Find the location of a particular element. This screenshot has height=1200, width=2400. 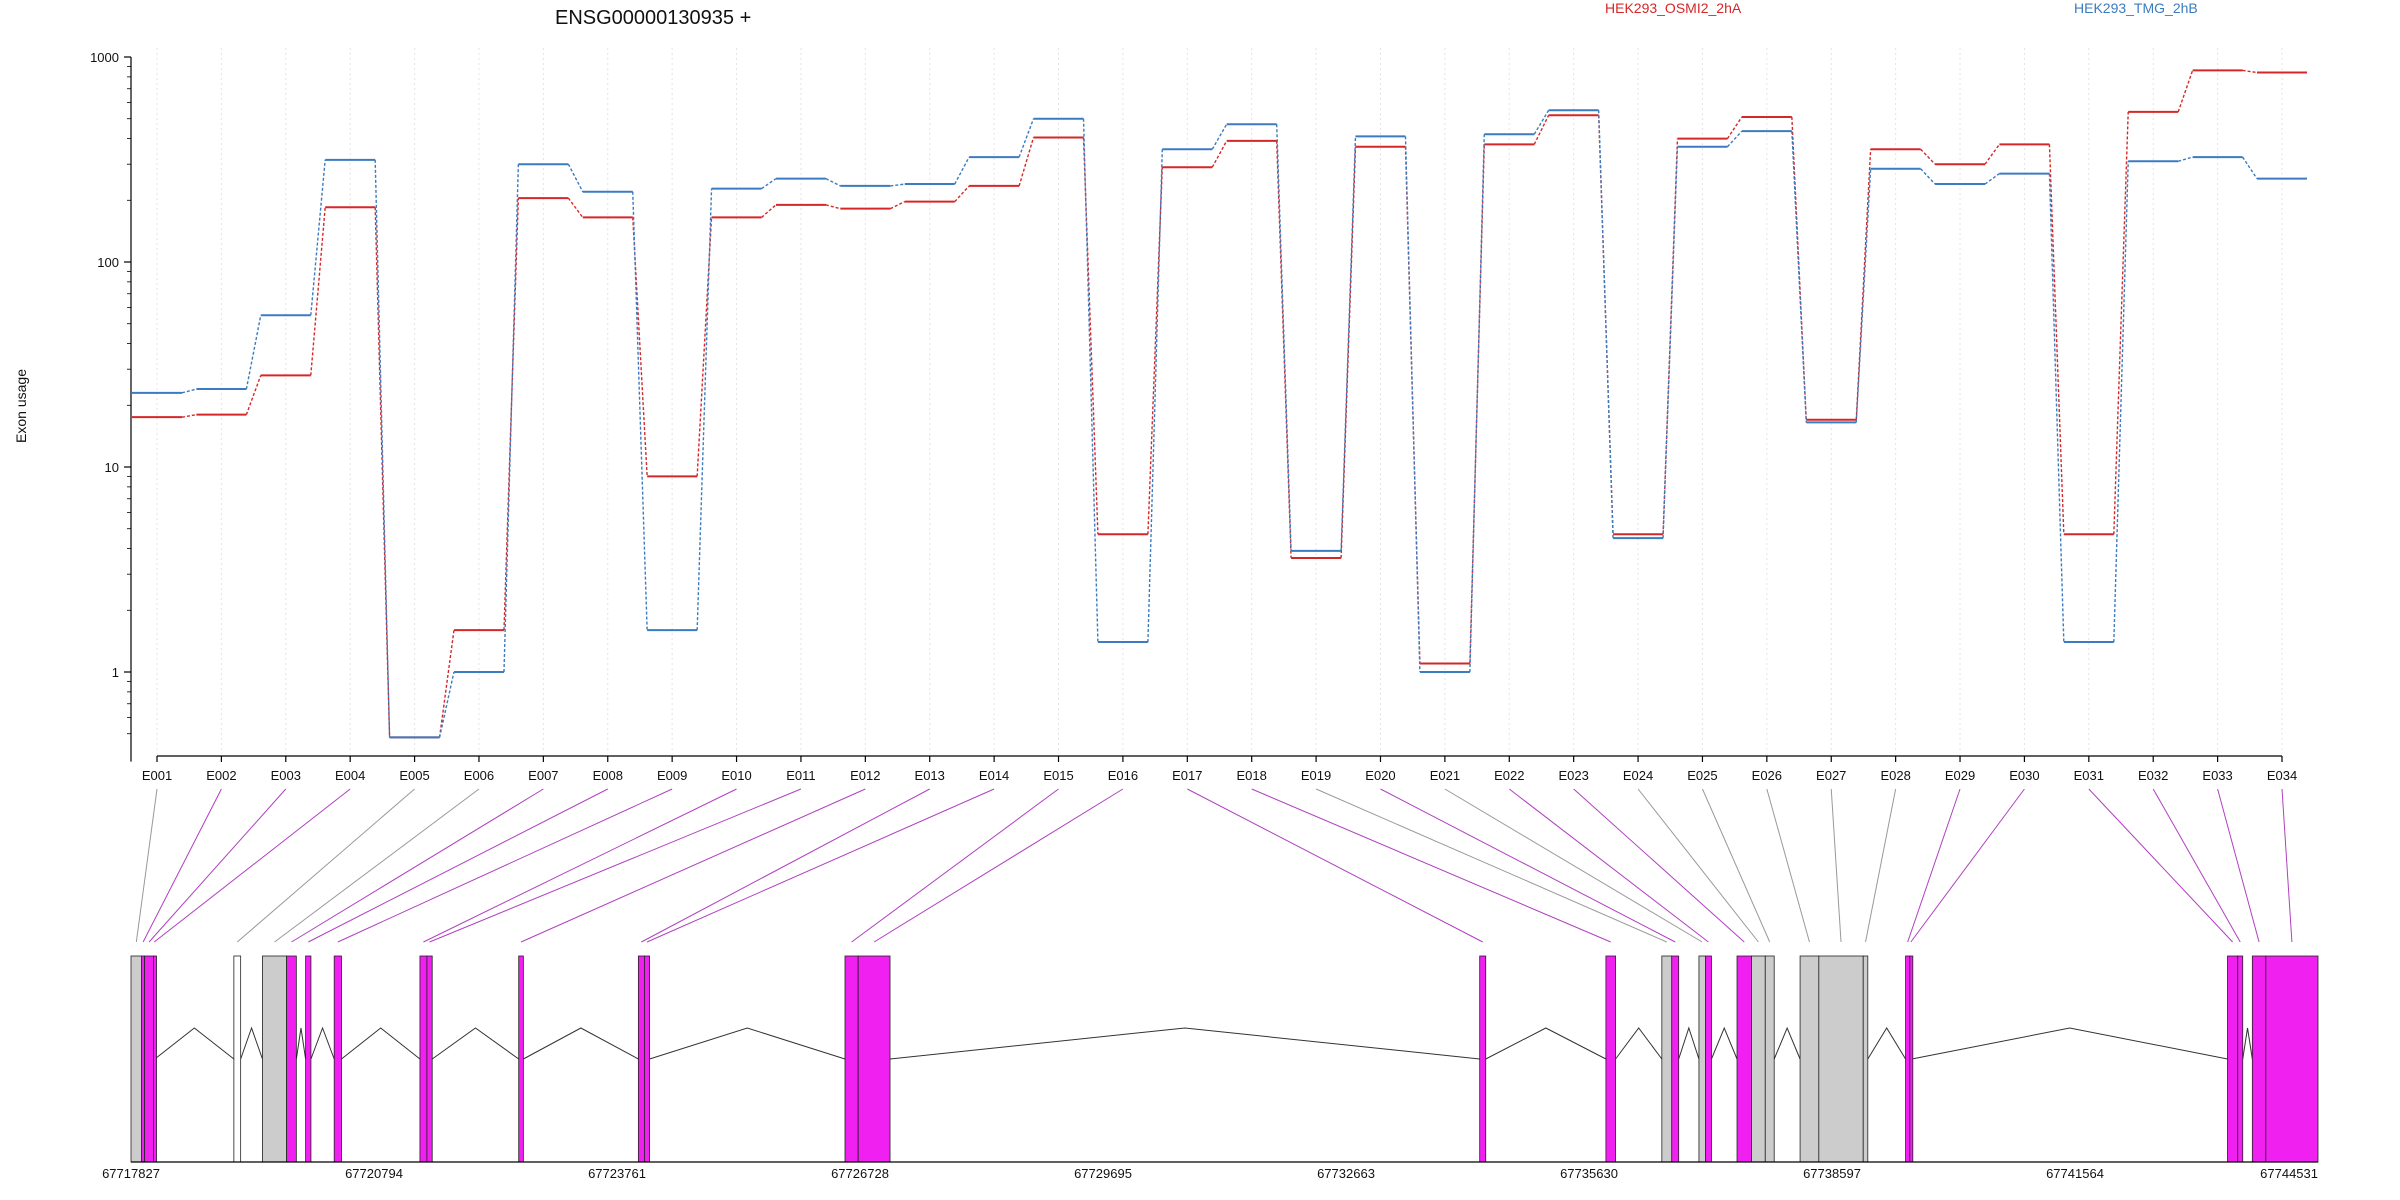

connector-E025 is located at coordinates (1736, 865).